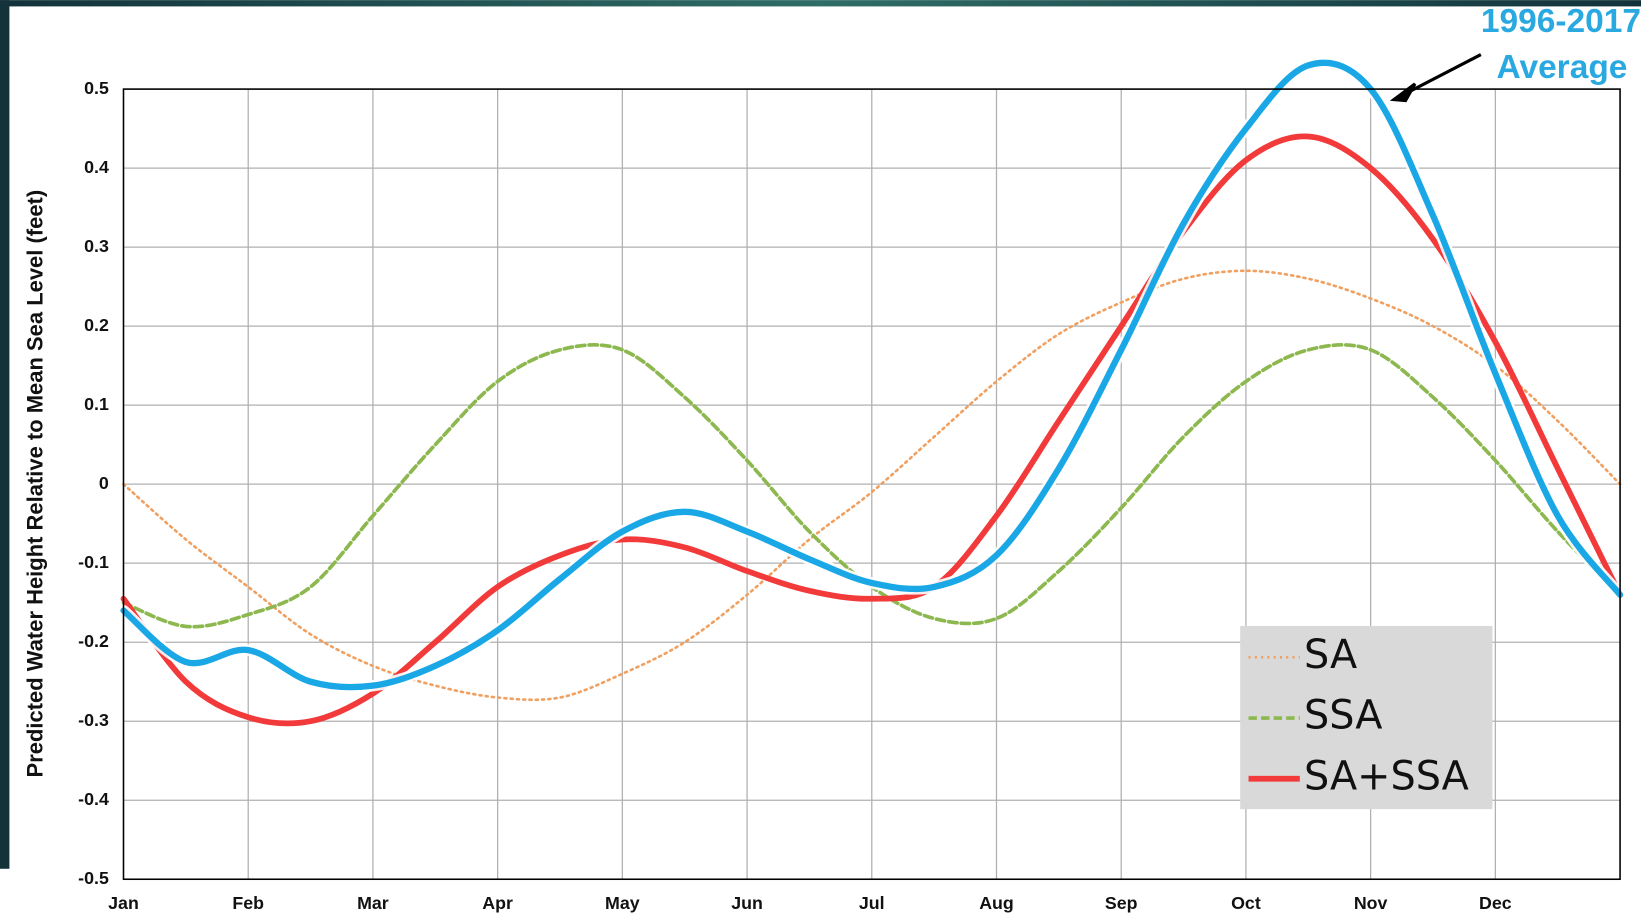  I want to click on y-tick-label: -0.2, so click(93, 641).